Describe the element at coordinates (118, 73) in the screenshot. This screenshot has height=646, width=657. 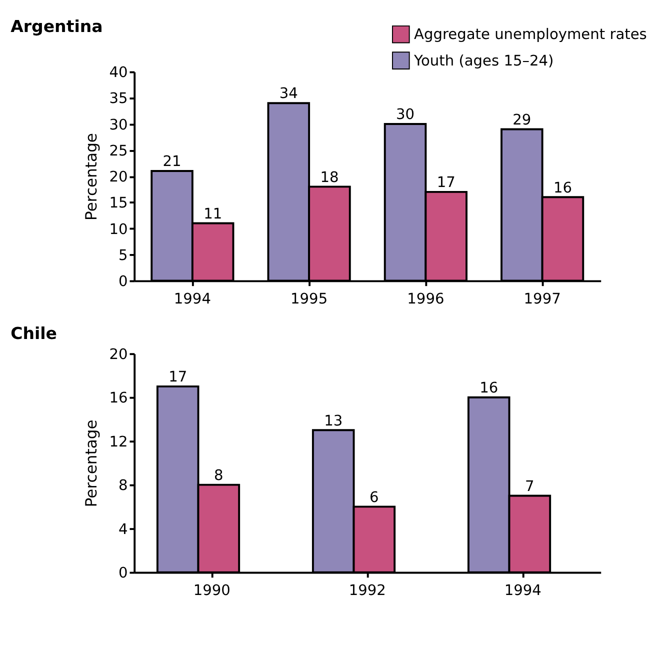
I see `y-tick-label: 40` at that location.